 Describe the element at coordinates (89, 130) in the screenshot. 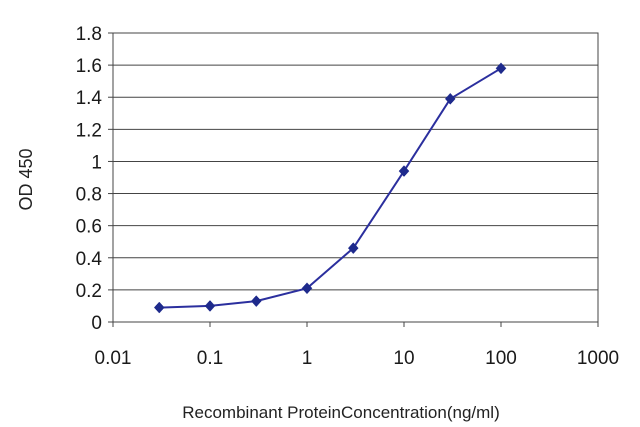

I see `y-tick-label: 1.2` at that location.